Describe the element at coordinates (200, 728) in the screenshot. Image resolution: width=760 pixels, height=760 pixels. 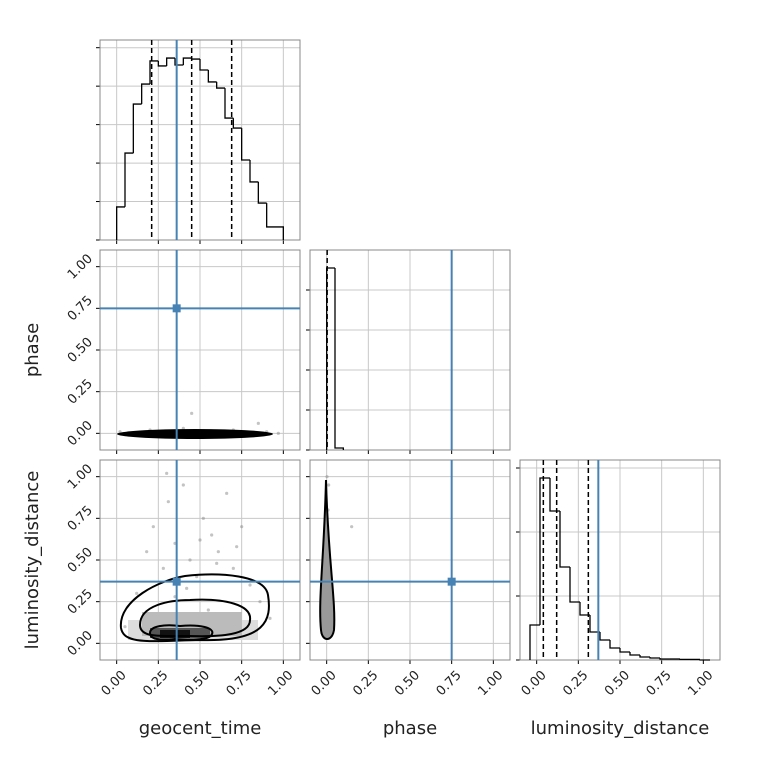
I see `x-axis-label: geocent_time` at that location.